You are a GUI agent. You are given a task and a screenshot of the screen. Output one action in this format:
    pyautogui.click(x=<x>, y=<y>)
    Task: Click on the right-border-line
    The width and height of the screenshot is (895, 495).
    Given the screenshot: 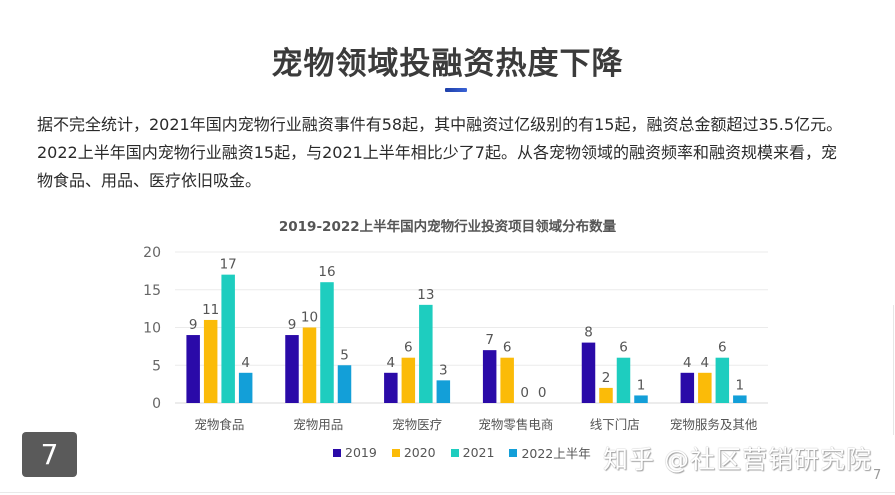 What is the action you would take?
    pyautogui.click(x=893, y=370)
    